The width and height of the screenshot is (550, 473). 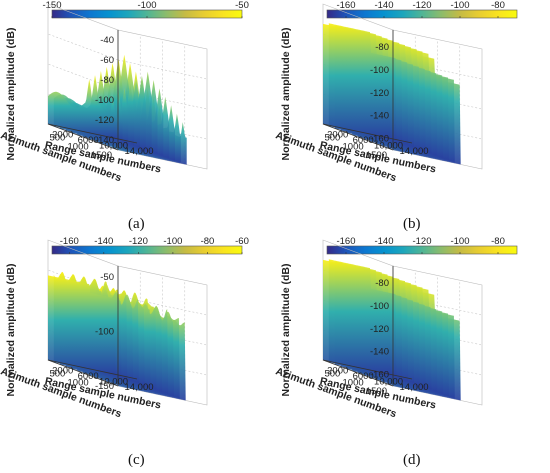 What do you see at coordinates (104, 386) in the screenshot?
I see `z-tick-label: -150` at bounding box center [104, 386].